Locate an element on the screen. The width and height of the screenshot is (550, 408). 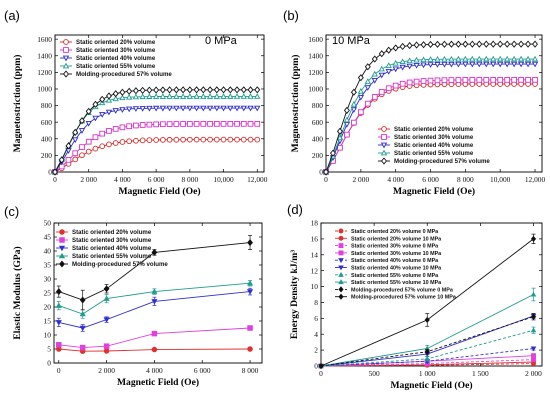
y-tick-label: 1600 is located at coordinates (315, 39).